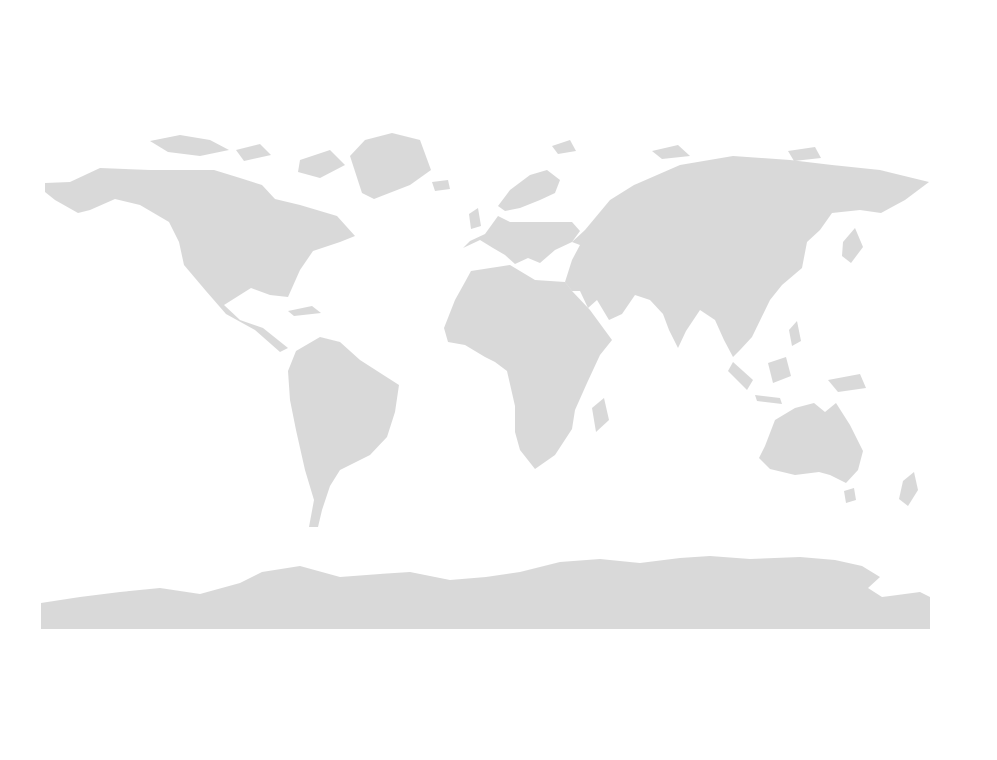 The image size is (997, 760). I want to click on island-new-siberian, so click(804, 154).